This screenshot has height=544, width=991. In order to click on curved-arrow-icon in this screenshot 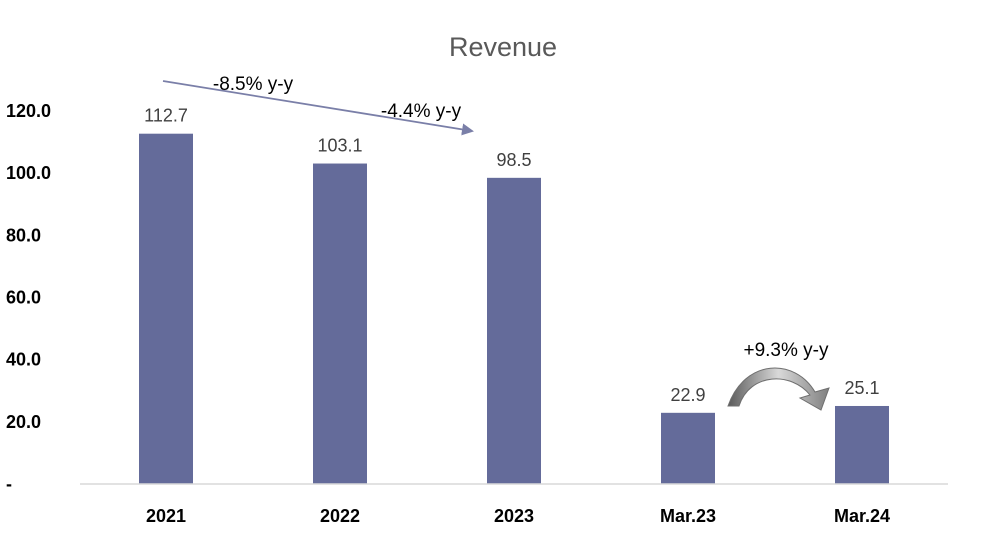, I will do `click(778, 389)`.